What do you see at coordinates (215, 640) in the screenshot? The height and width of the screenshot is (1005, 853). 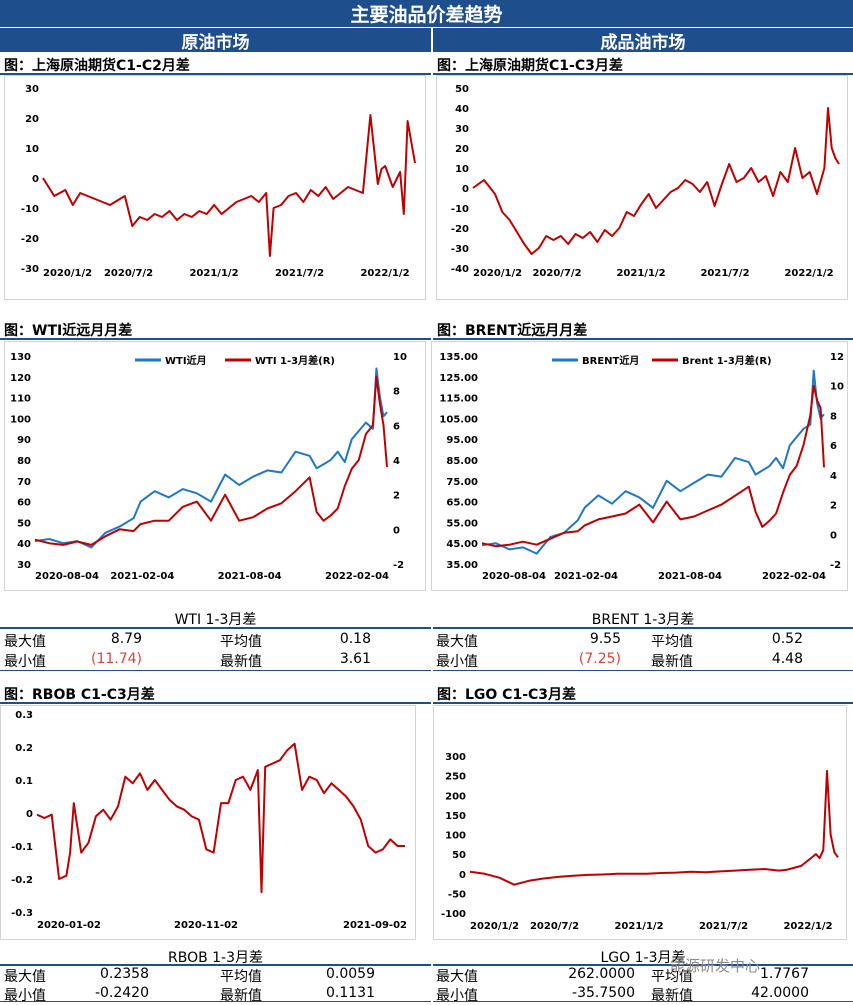 I see `stats-row-wti-1: 最大值 8.79 平均值 0.18` at bounding box center [215, 640].